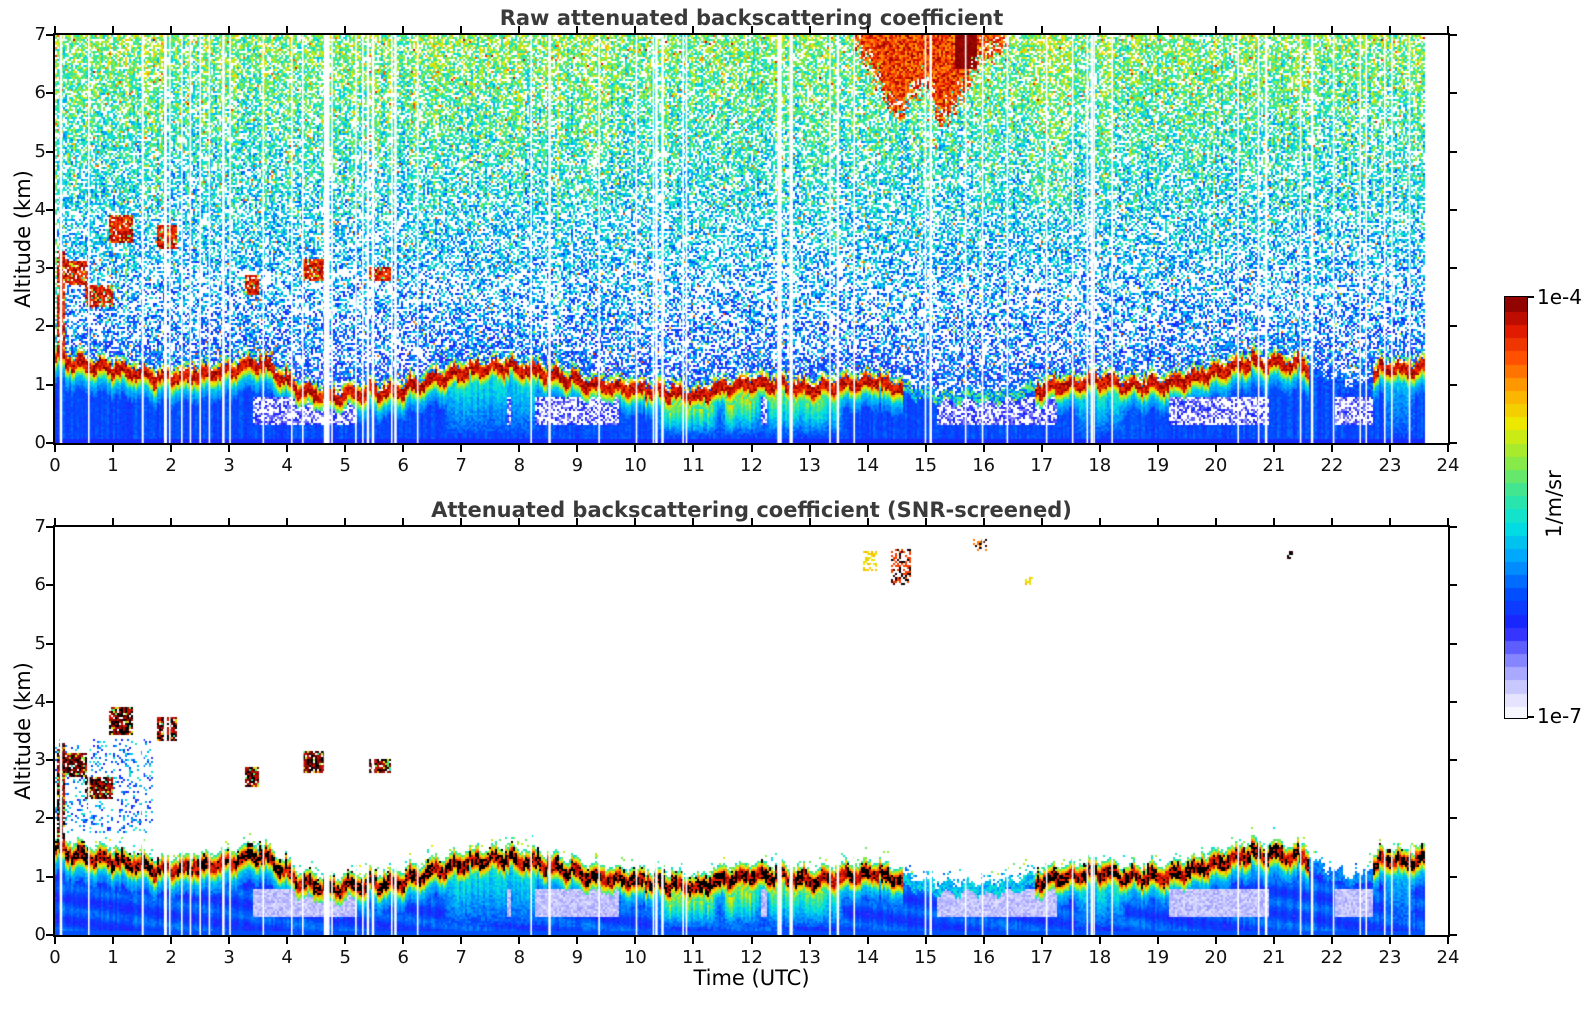  What do you see at coordinates (40, 442) in the screenshot?
I see `panel1-y-tick-label: 0` at bounding box center [40, 442].